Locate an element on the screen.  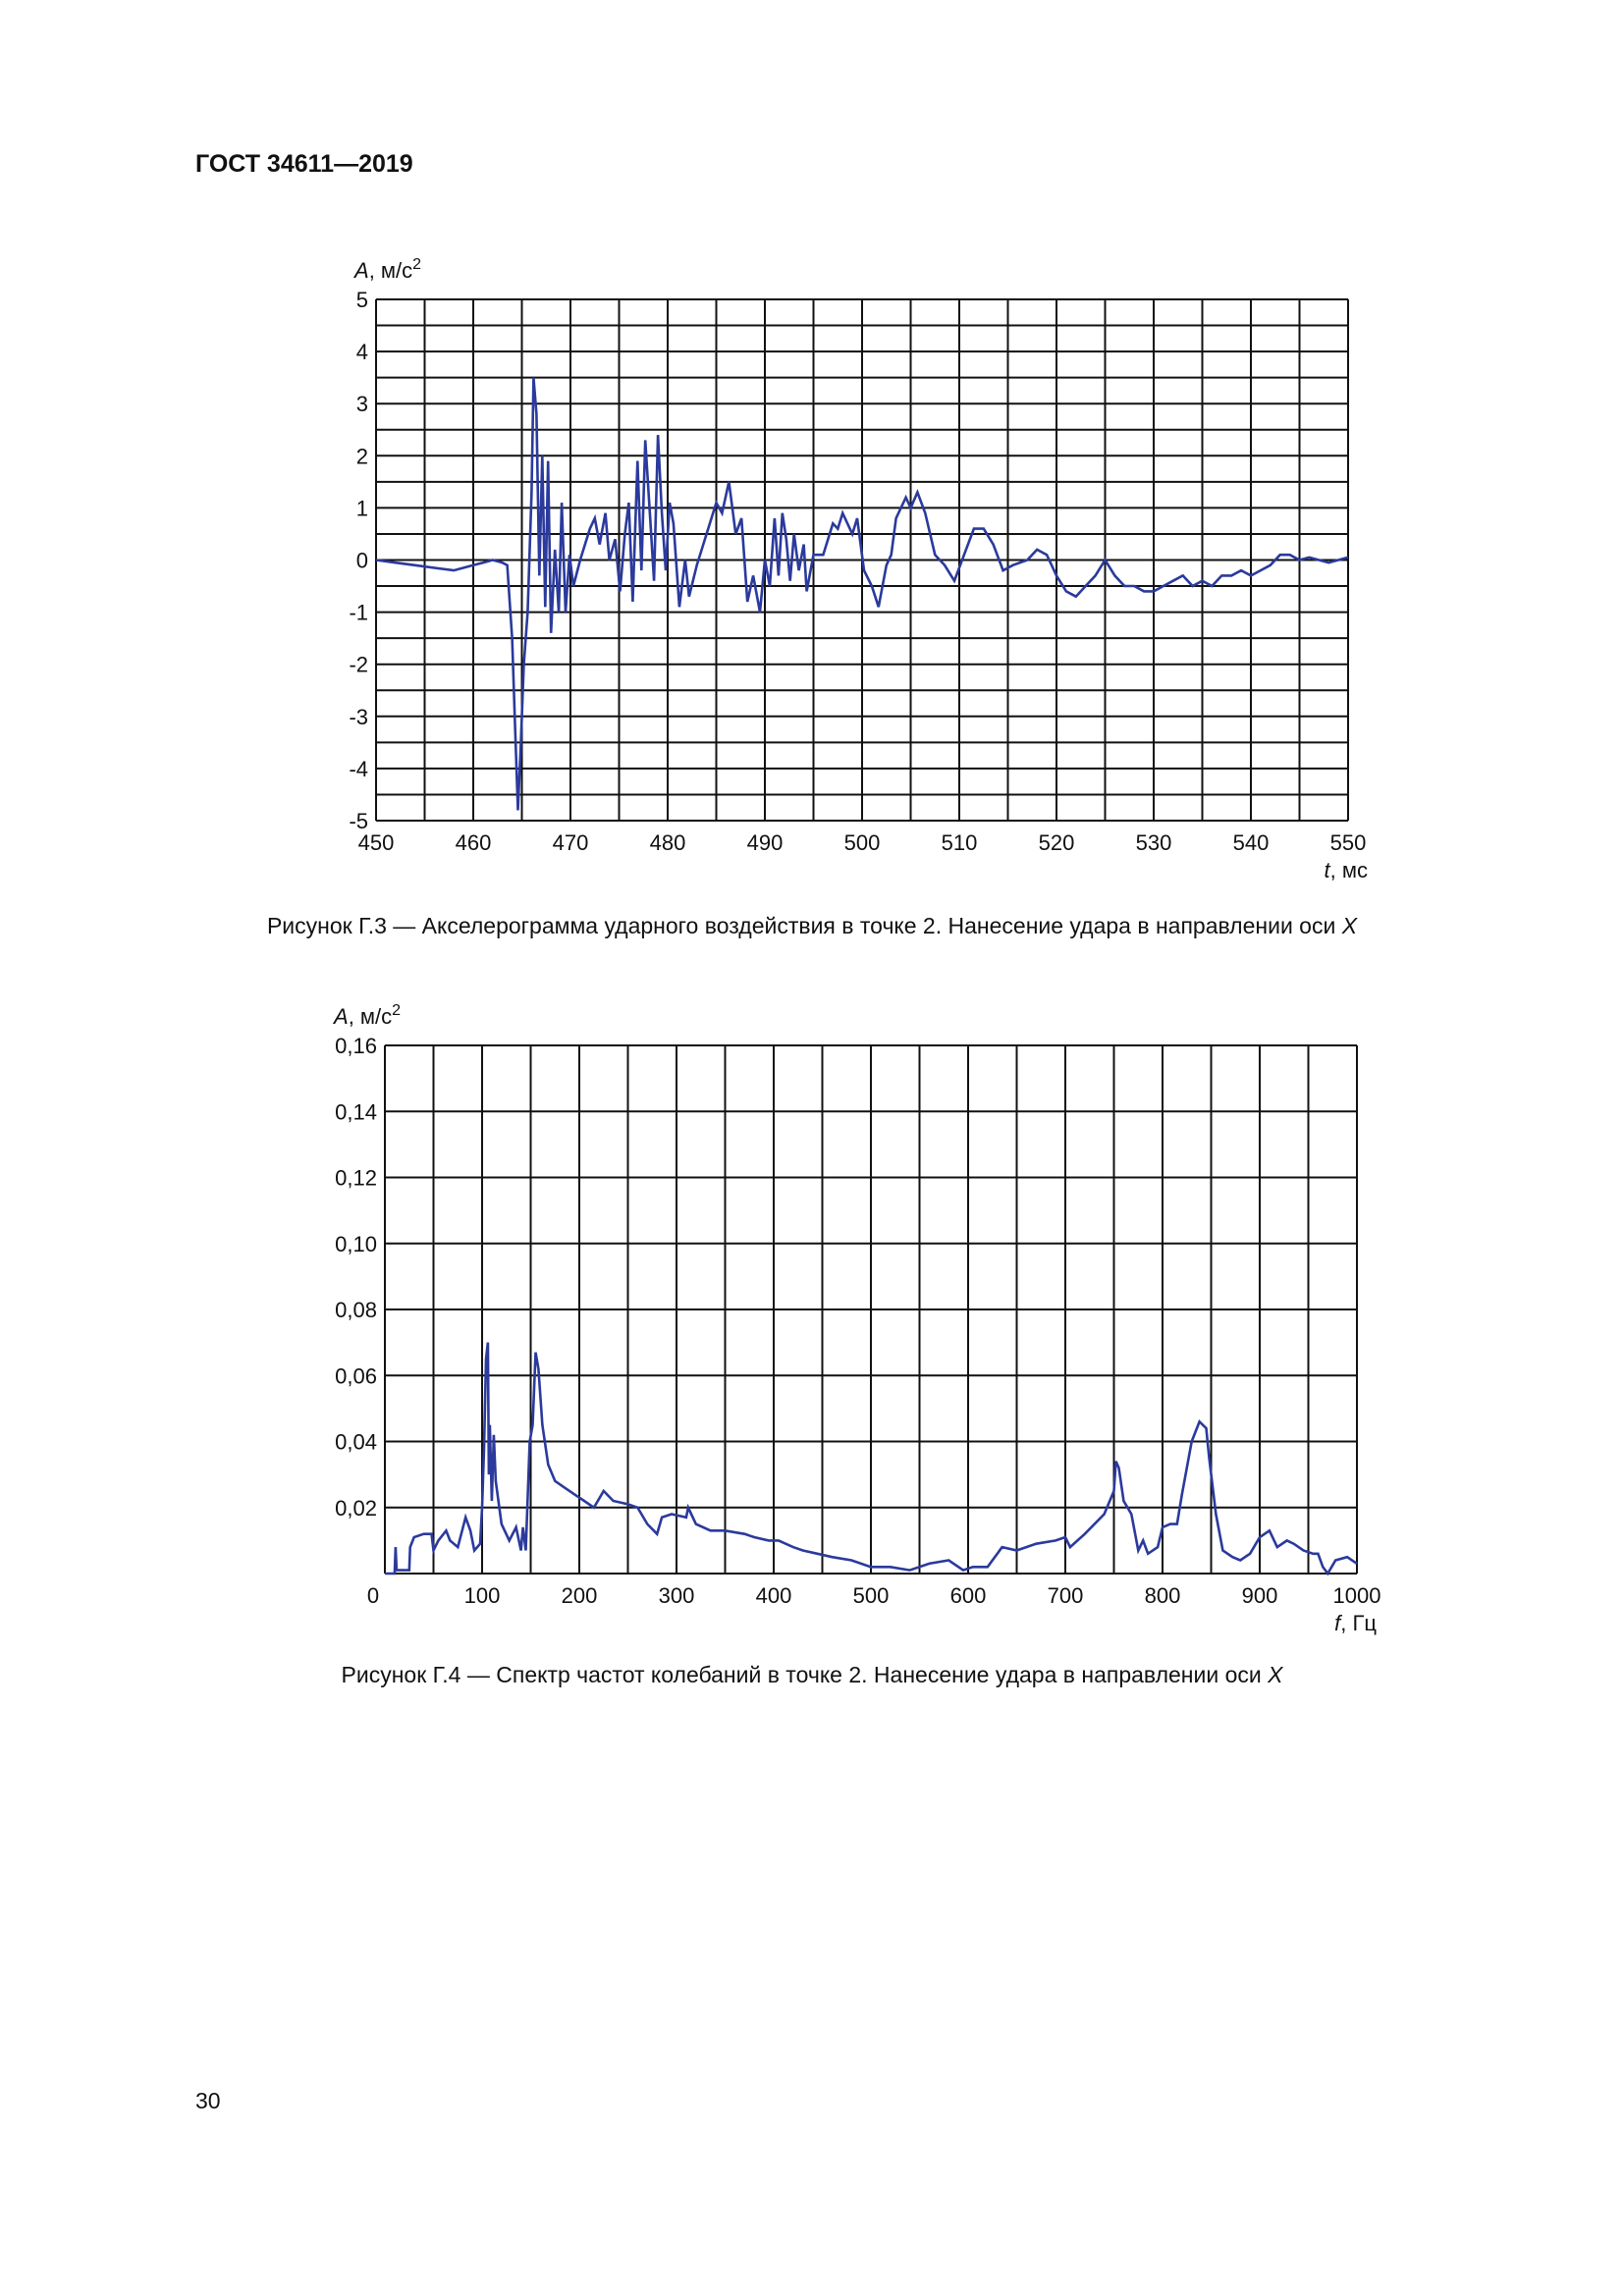
x-axis-unit: , Гц is located at coordinates (1358, 1623).